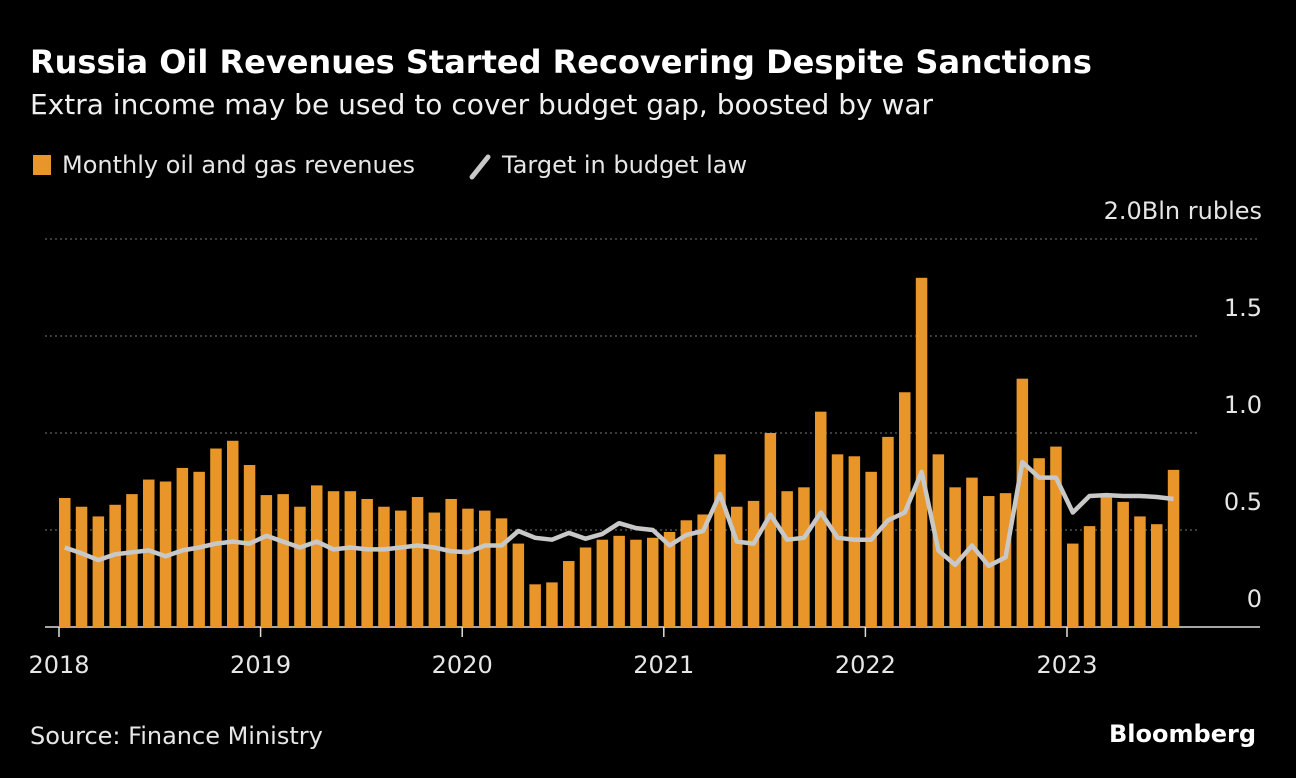 Image resolution: width=1296 pixels, height=778 pixels. I want to click on y-tick-label: 1.0, so click(1243, 405).